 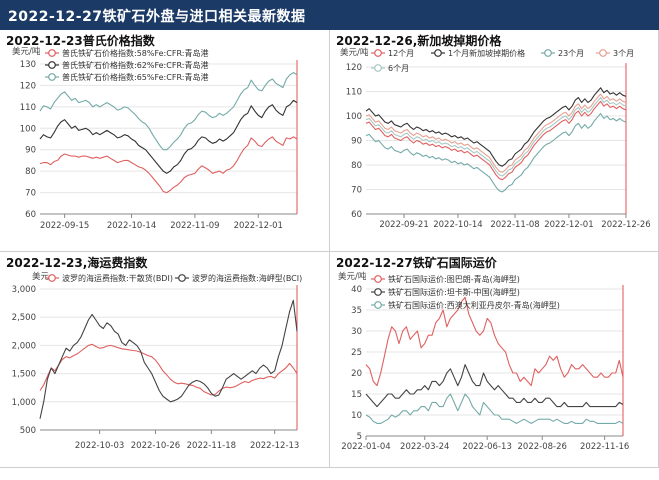 What do you see at coordinates (424, 447) in the screenshot?
I see `x-tick-label: 2022-03-24` at bounding box center [424, 447].